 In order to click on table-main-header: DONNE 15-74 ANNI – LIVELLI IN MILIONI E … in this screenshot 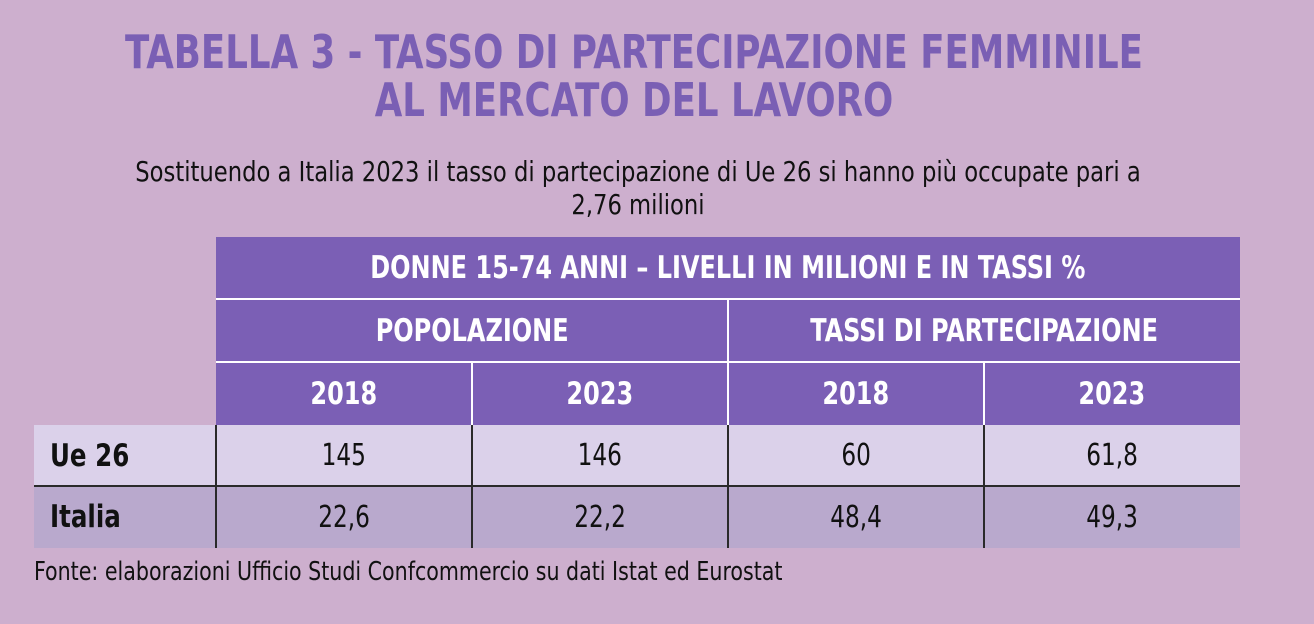, I will do `click(728, 268)`.